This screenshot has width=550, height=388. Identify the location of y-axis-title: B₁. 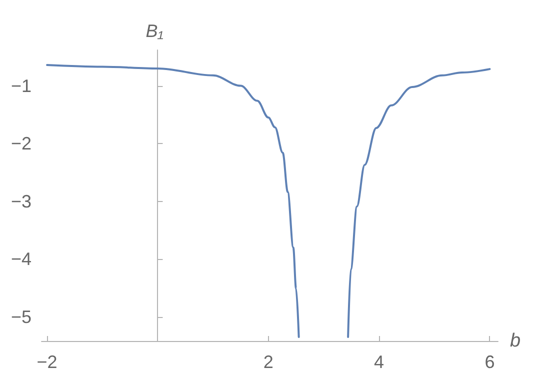
(155, 31).